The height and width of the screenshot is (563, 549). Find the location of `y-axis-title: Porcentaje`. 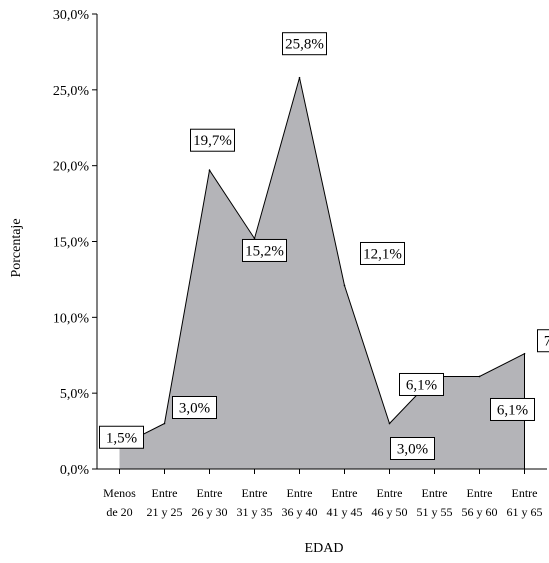

y-axis-title: Porcentaje is located at coordinates (16, 247).